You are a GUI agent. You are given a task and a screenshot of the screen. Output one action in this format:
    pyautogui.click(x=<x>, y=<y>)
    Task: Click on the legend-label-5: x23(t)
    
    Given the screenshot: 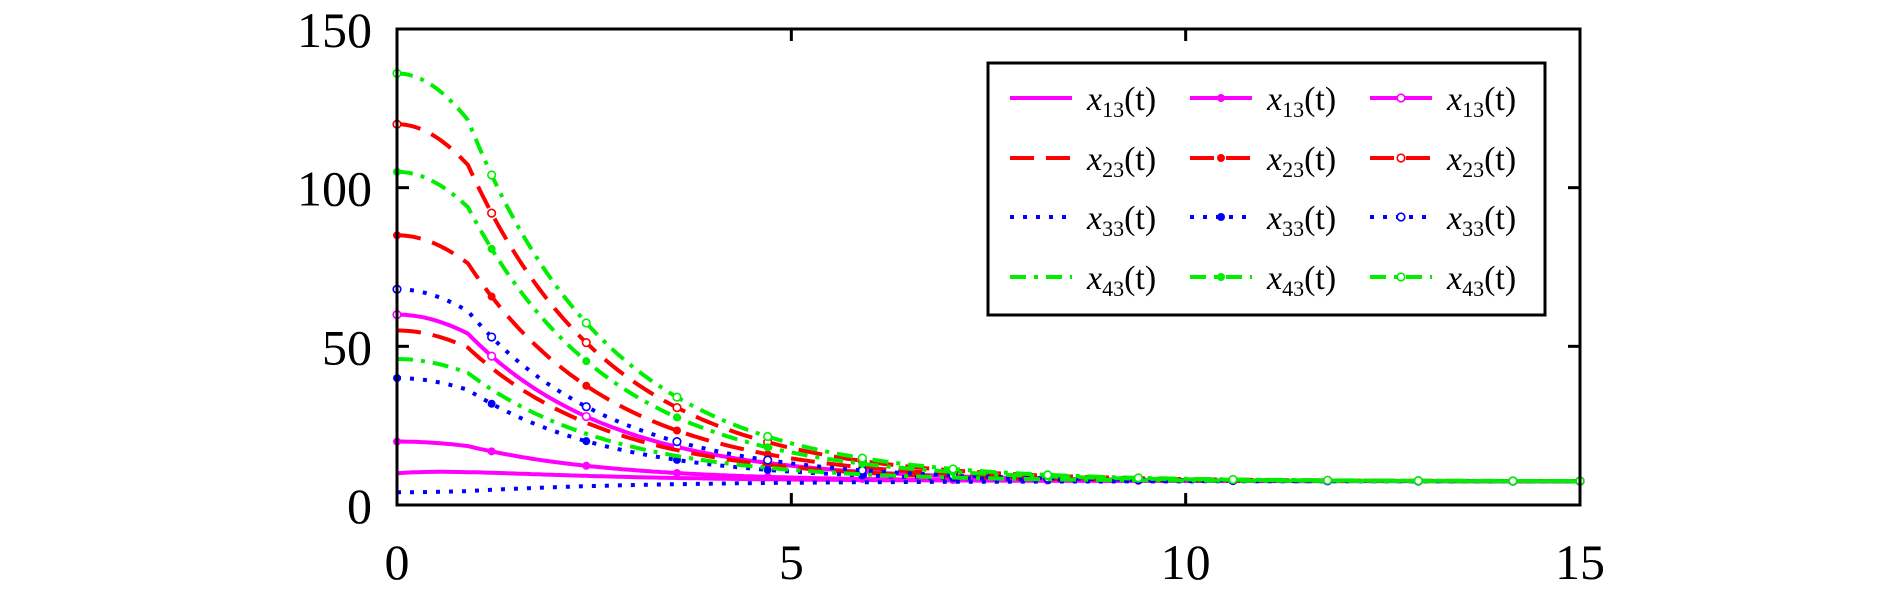 What is the action you would take?
    pyautogui.click(x=1301, y=161)
    